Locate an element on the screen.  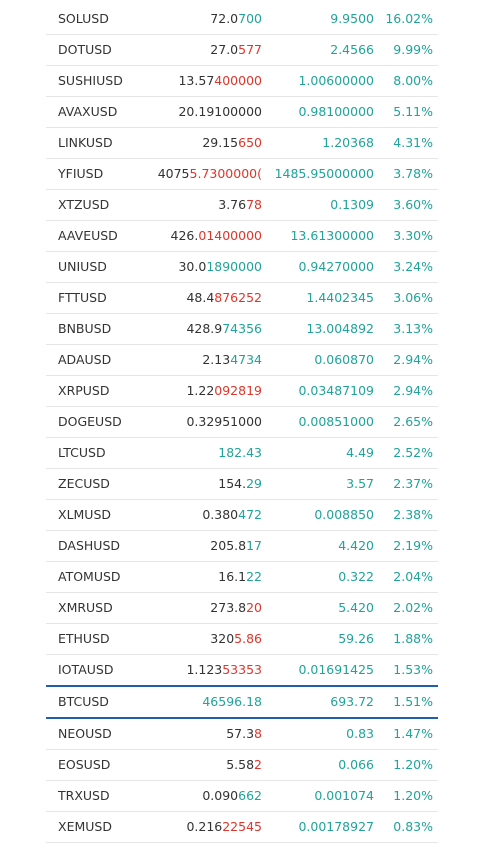
ticker-row: UNIUSD 30.01890000 0.94270000 3.24% is located at coordinates (242, 267).